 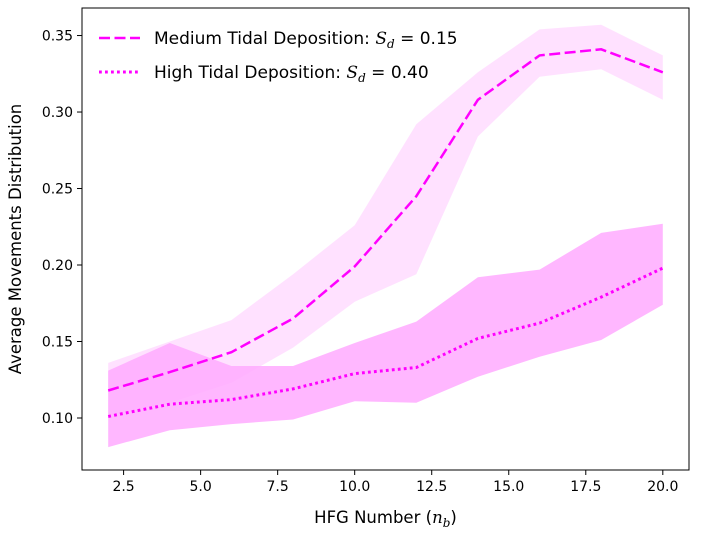 What do you see at coordinates (354, 487) in the screenshot?
I see `x-tick-label: 10.0` at bounding box center [354, 487].